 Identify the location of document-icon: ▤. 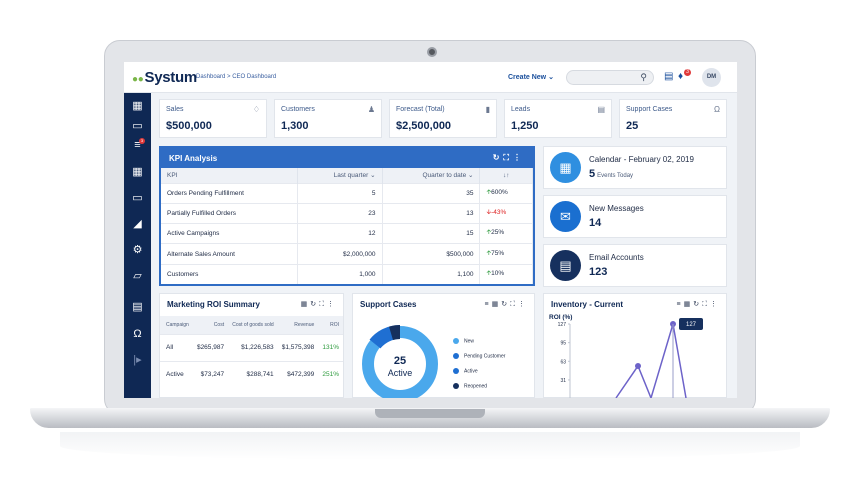
(669, 76).